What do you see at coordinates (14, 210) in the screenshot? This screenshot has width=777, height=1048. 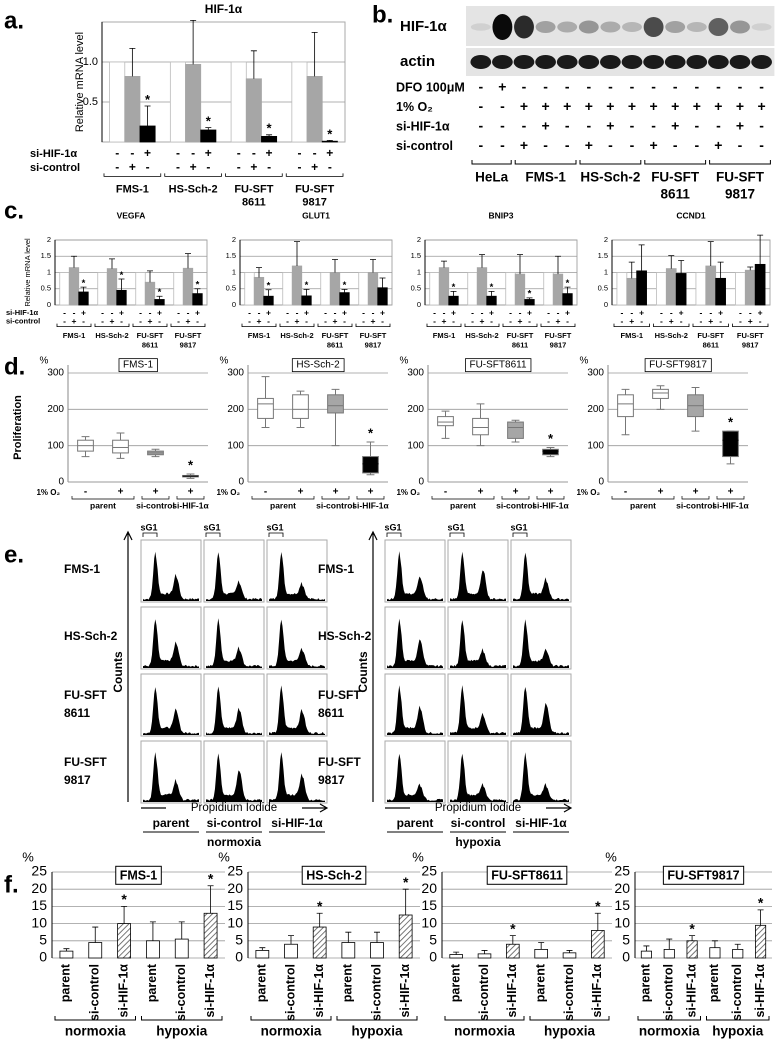 I see `panel-label: c.` at bounding box center [14, 210].